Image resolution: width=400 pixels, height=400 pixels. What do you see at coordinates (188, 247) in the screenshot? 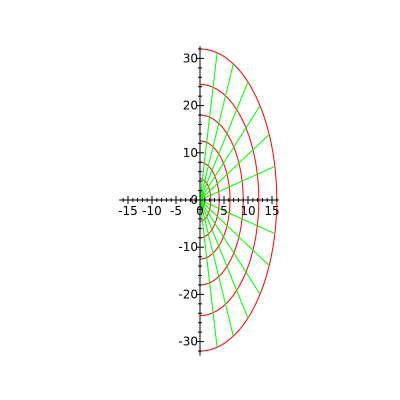
I see `y-tick-label: -10` at bounding box center [188, 247].